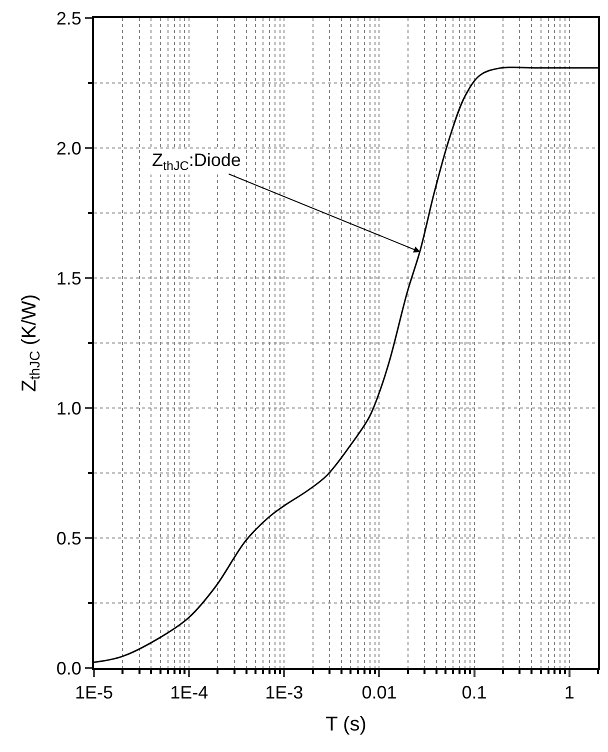 Image resolution: width=608 pixels, height=752 pixels. What do you see at coordinates (69, 408) in the screenshot?
I see `y-tick-label: 1.0` at bounding box center [69, 408].